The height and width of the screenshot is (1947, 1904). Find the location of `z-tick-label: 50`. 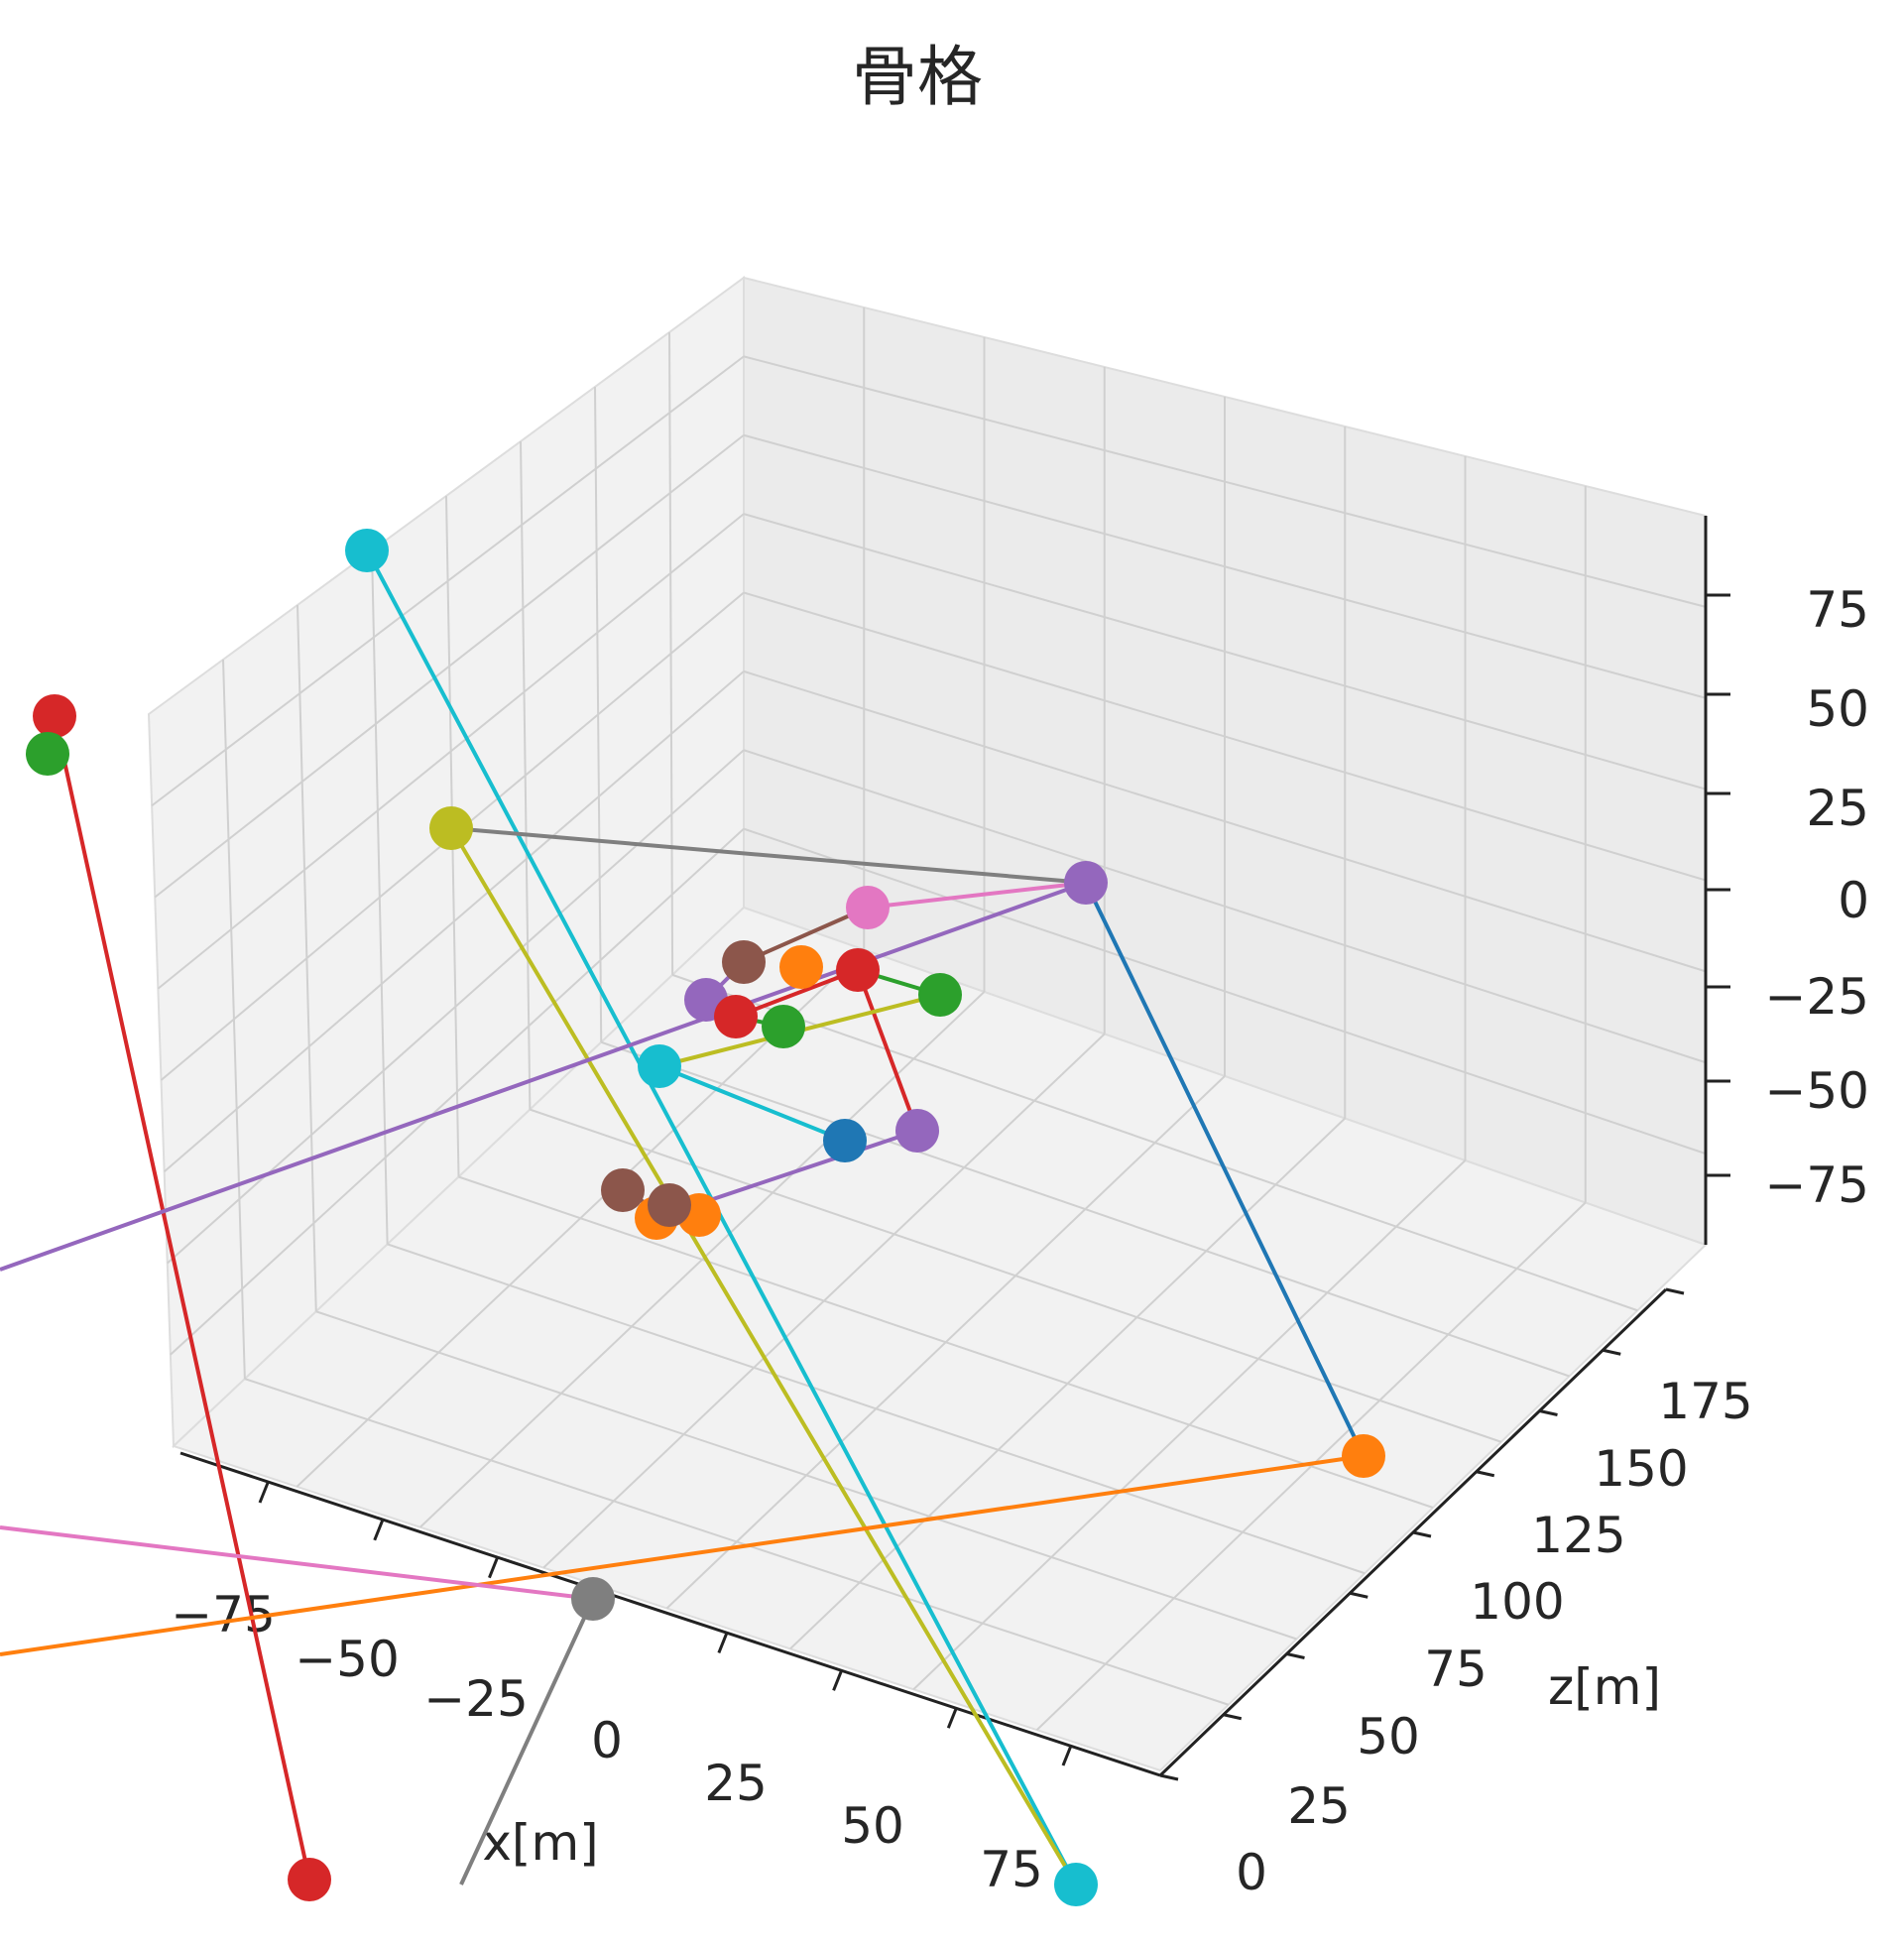

z-tick-label: 50 is located at coordinates (1388, 1736).